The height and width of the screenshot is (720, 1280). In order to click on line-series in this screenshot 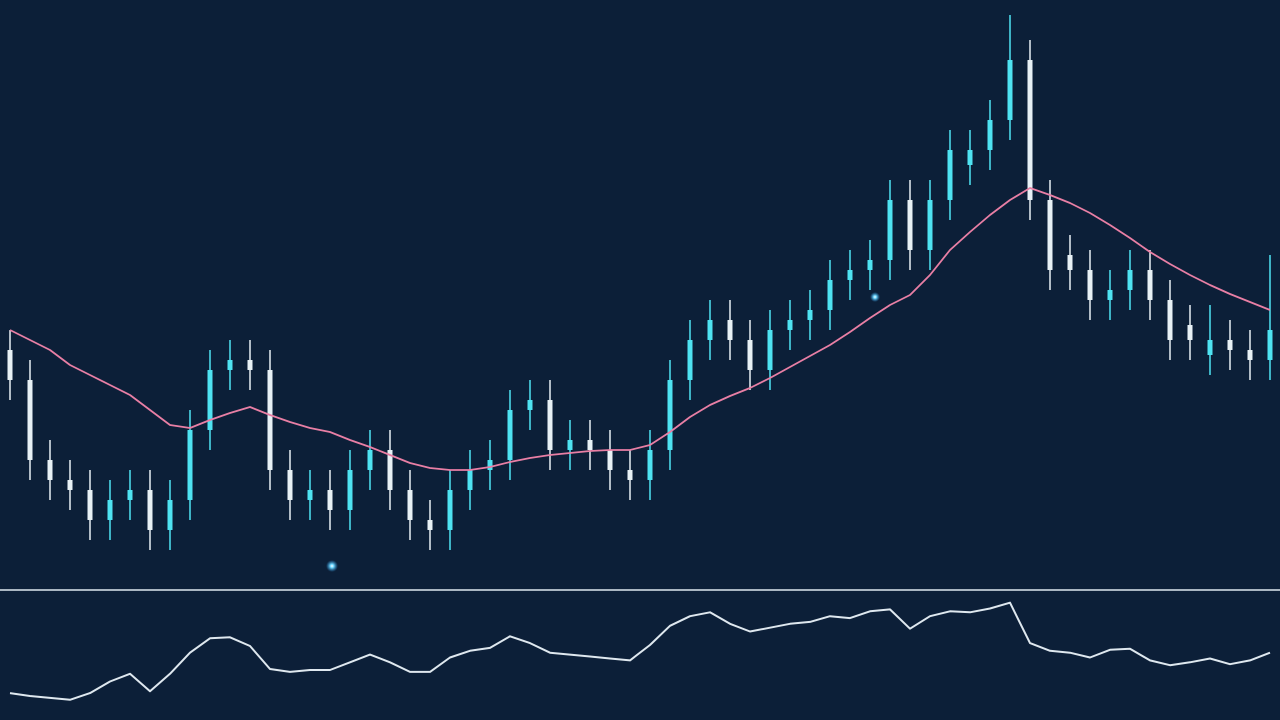, I will do `click(640, 651)`.